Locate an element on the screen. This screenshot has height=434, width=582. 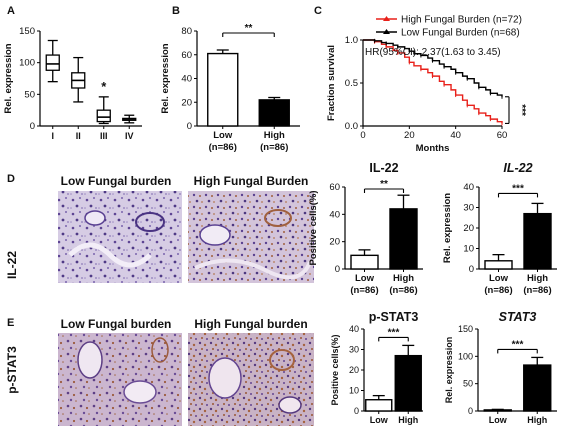
row-label-il22: IL-22 is located at coordinates (12, 265).